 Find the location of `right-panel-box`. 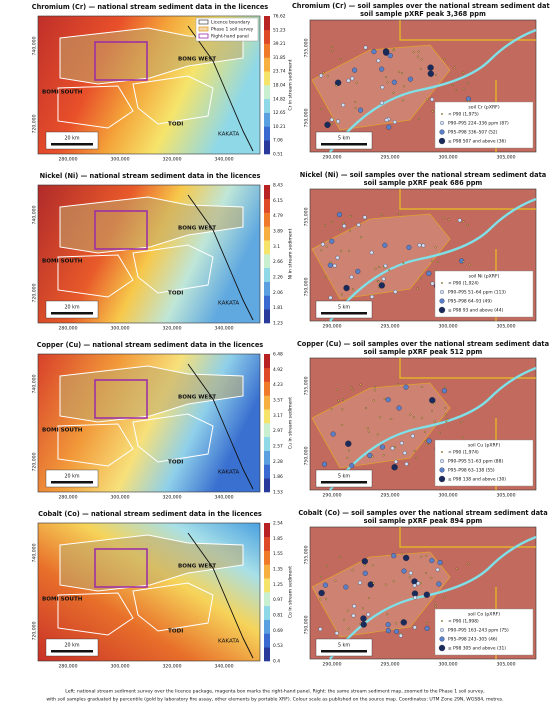

right-panel-box is located at coordinates (121, 568).